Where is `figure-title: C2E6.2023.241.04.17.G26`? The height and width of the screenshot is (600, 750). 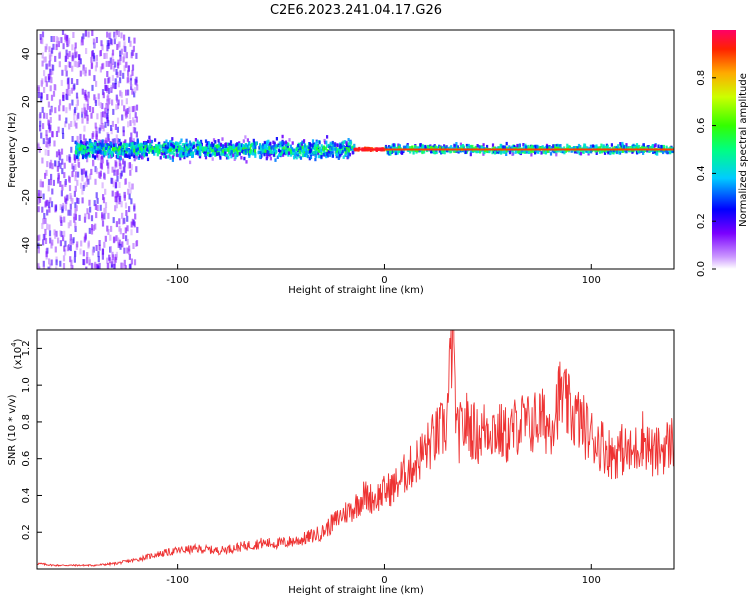 figure-title: C2E6.2023.241.04.17.G26 is located at coordinates (356, 10).